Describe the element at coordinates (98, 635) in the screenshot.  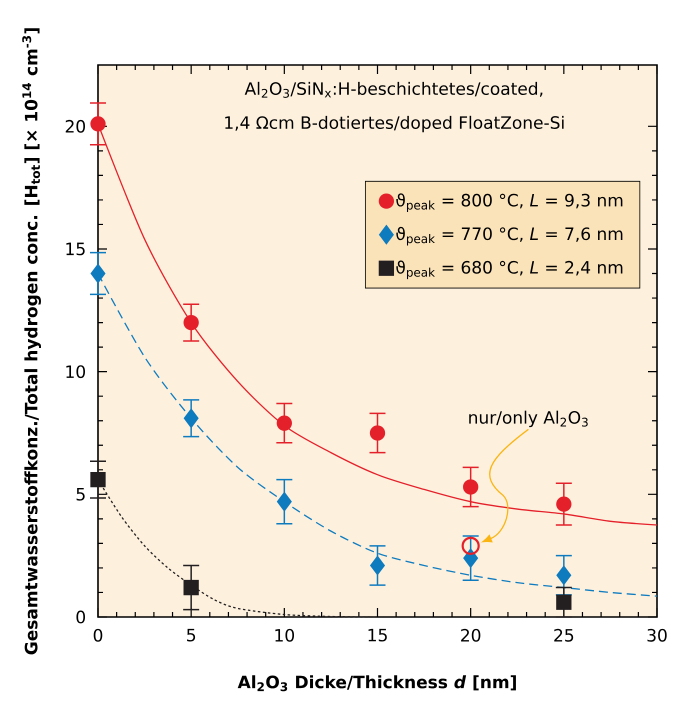
I see `x-tick-label: 0` at that location.